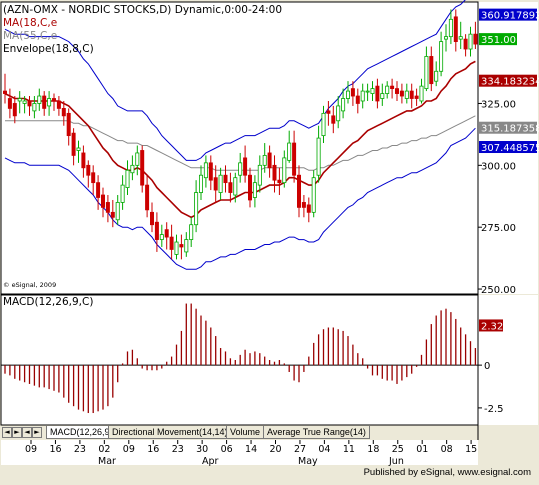 The width and height of the screenshot is (539, 485). Describe the element at coordinates (37, 432) in the screenshot. I see `tab-scroll-last-button: ►` at that location.